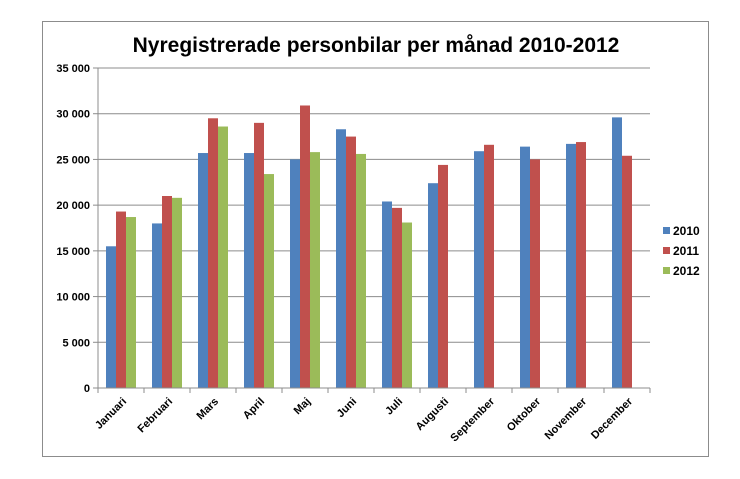  I want to click on bar-2010-oktober, so click(525, 267).